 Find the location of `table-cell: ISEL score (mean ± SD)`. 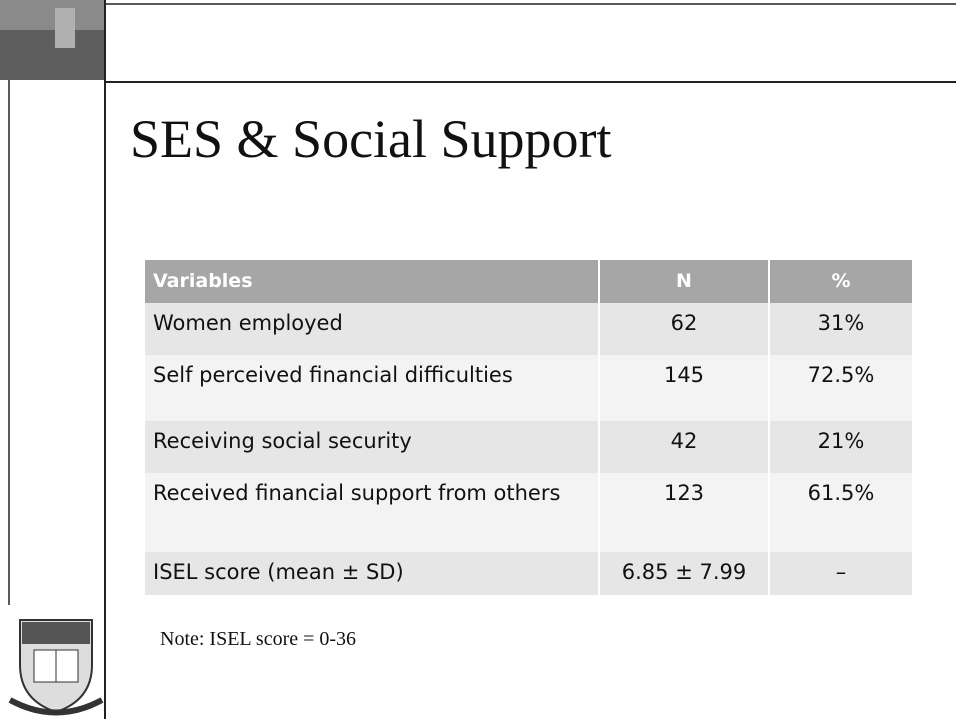

table-cell: ISEL score (mean ± SD) is located at coordinates (371, 573).